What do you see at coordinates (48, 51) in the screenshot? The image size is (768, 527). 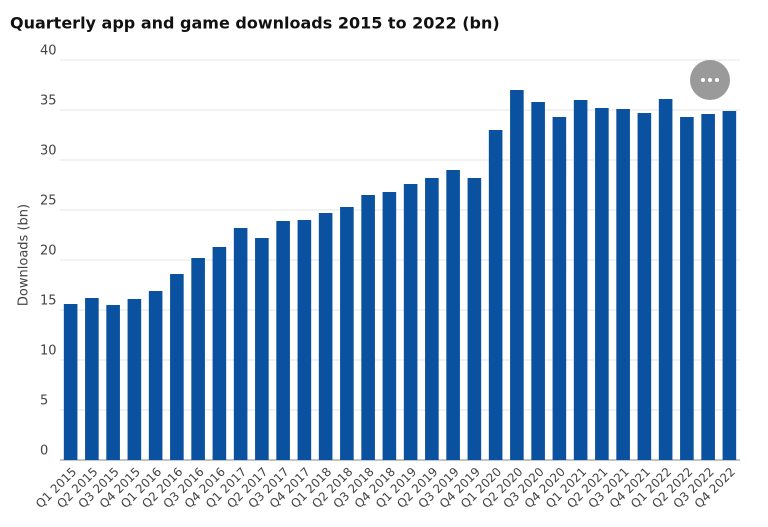 I see `y-tick-label: 40` at bounding box center [48, 51].